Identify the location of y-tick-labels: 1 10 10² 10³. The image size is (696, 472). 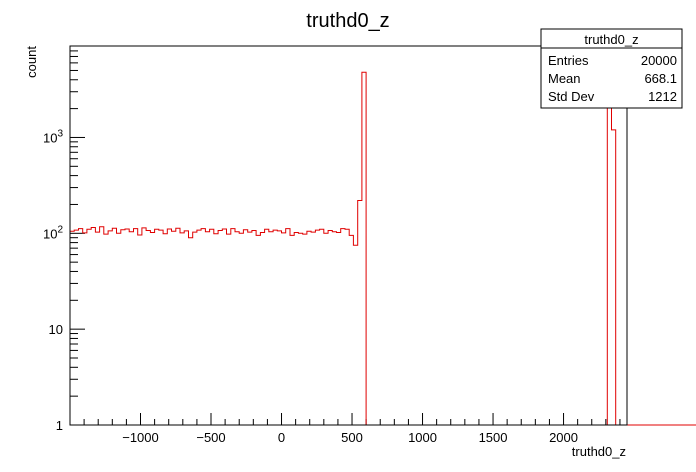
(53, 280).